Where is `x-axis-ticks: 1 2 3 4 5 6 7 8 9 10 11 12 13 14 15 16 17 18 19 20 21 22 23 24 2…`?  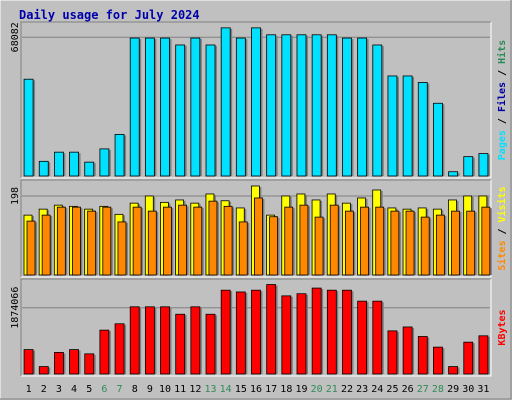 x-axis-ticks: 1 2 3 4 5 6 7 8 9 10 11 12 13 14 15 16 17 18 19 20 21 22 23 24 2… is located at coordinates (258, 389).